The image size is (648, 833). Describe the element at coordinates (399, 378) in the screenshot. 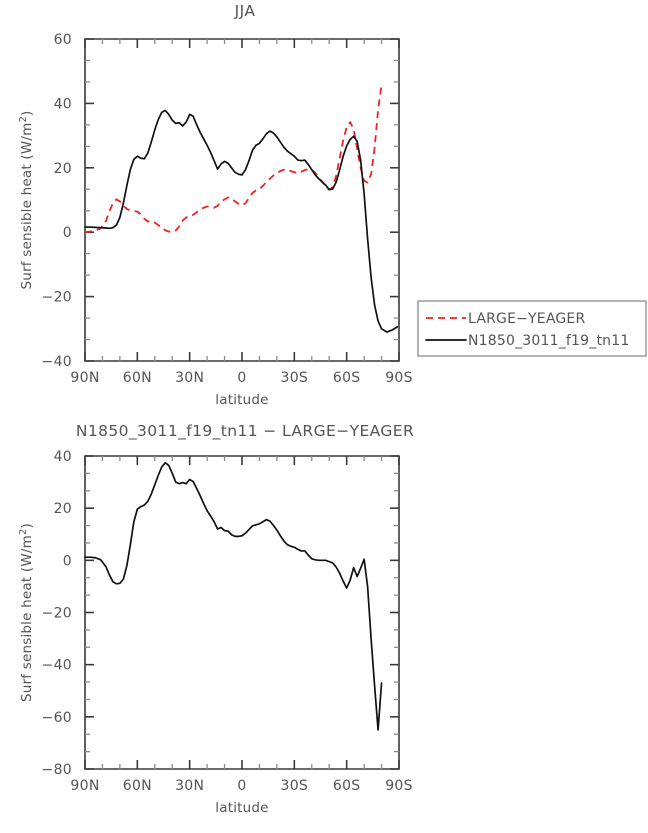

I see `x-tick-label-top-6: 90S` at that location.